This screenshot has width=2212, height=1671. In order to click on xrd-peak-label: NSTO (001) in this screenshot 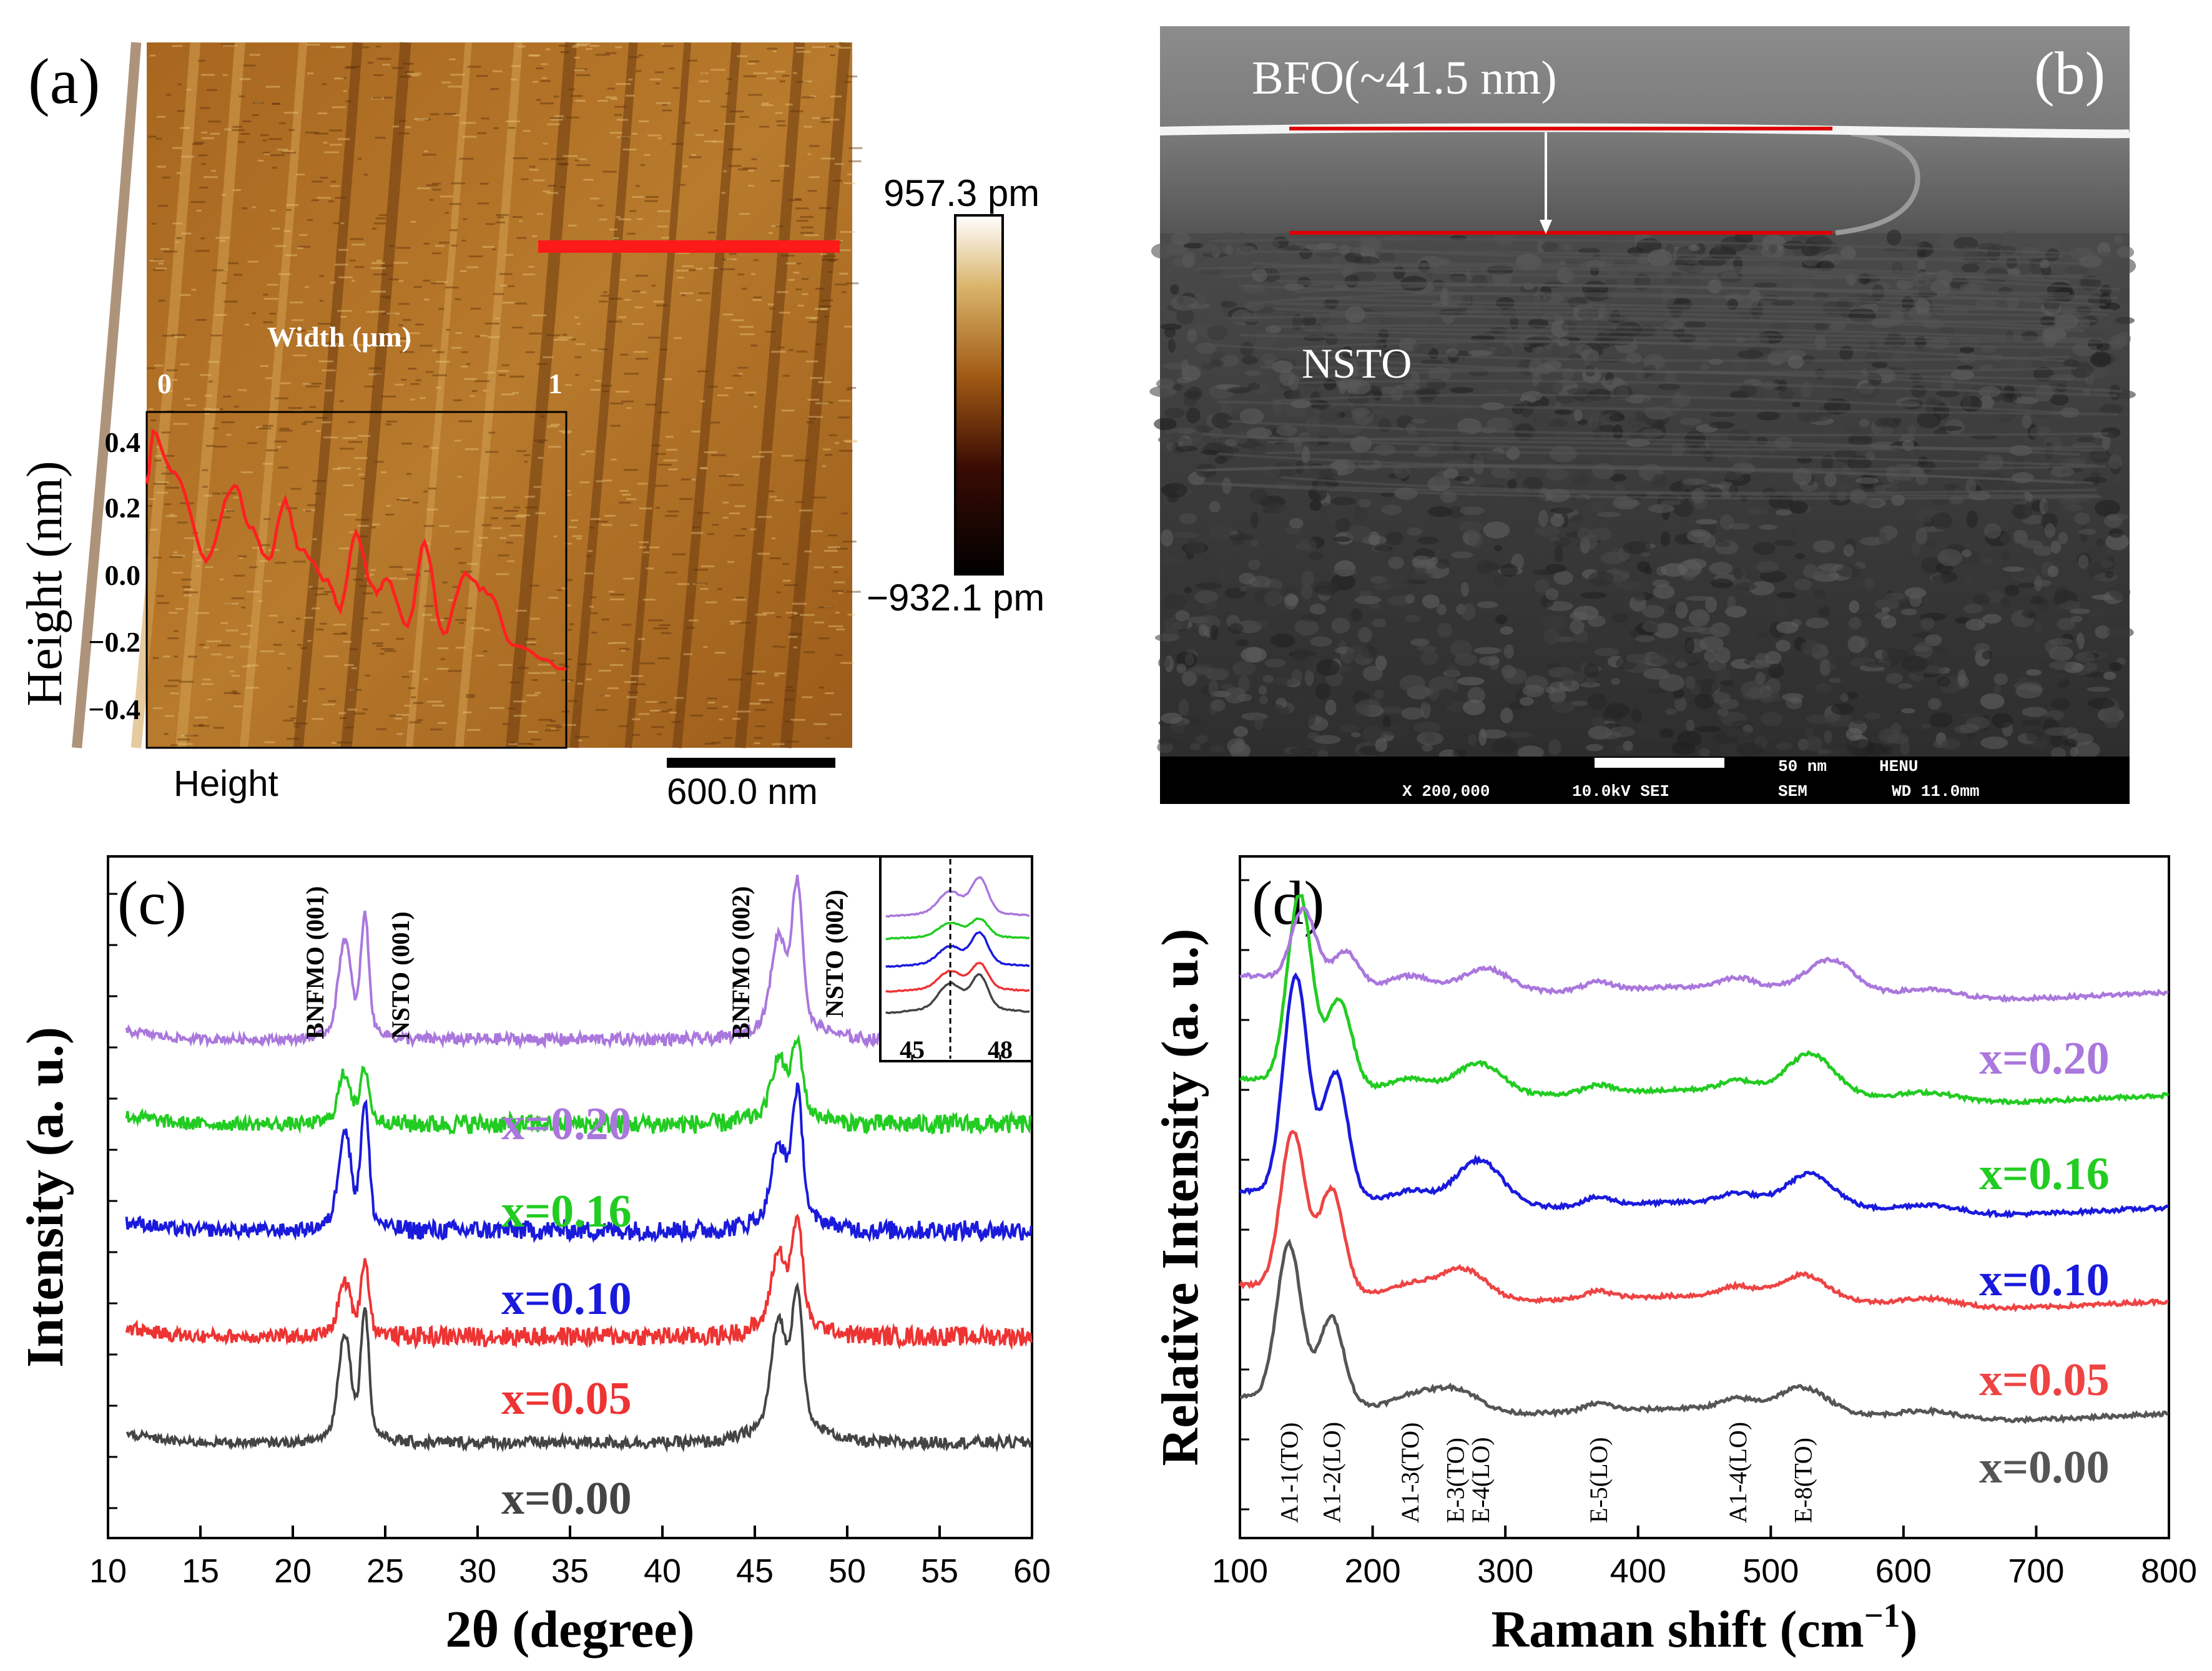, I will do `click(400, 975)`.